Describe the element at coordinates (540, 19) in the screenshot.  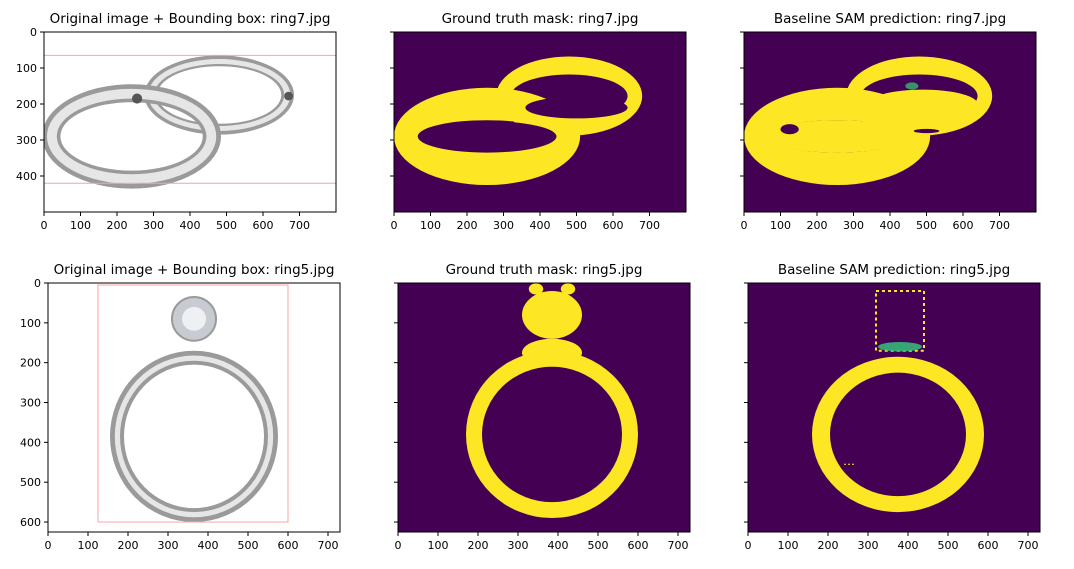
I see `panel-title: Ground truth mask: ring7.jpg` at that location.